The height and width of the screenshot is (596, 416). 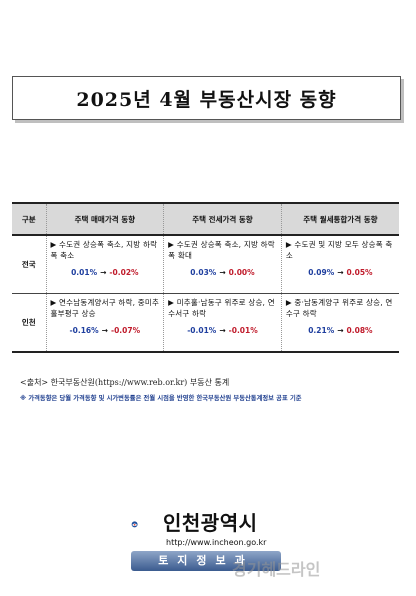 I want to click on header-sale-price: 주택 매매가격 동향, so click(x=104, y=219).